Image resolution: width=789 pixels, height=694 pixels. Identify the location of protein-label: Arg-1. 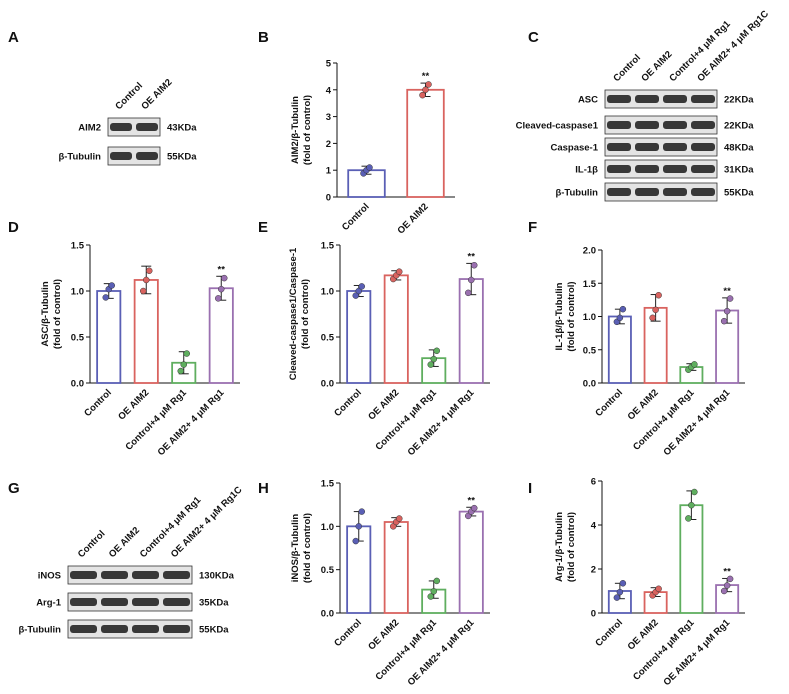
(49, 603).